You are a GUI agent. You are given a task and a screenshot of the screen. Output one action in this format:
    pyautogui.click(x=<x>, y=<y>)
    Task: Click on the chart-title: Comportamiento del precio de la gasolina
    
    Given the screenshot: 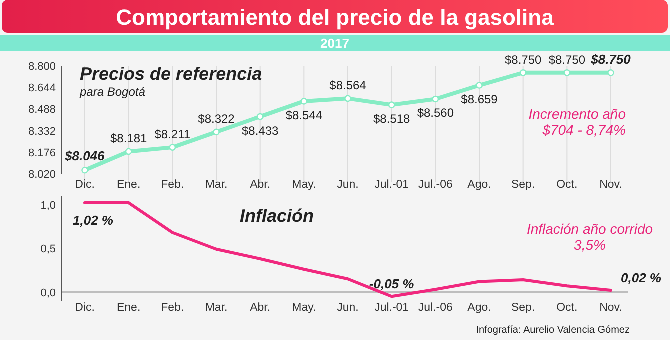 What is the action you would take?
    pyautogui.click(x=335, y=17)
    